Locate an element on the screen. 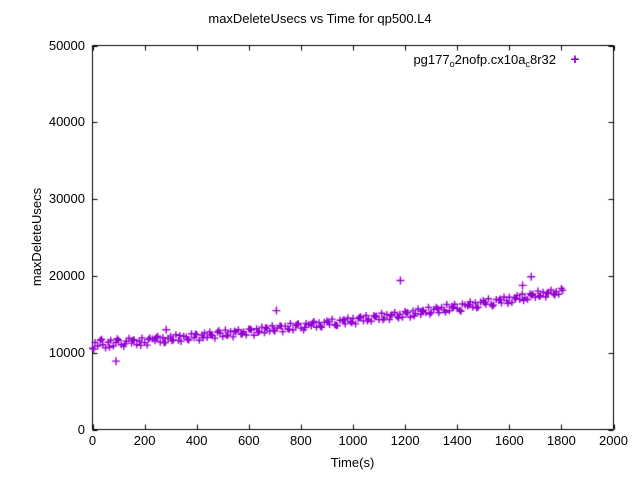 This screenshot has width=640, height=480. x-tick-label: 2000 is located at coordinates (613, 440).